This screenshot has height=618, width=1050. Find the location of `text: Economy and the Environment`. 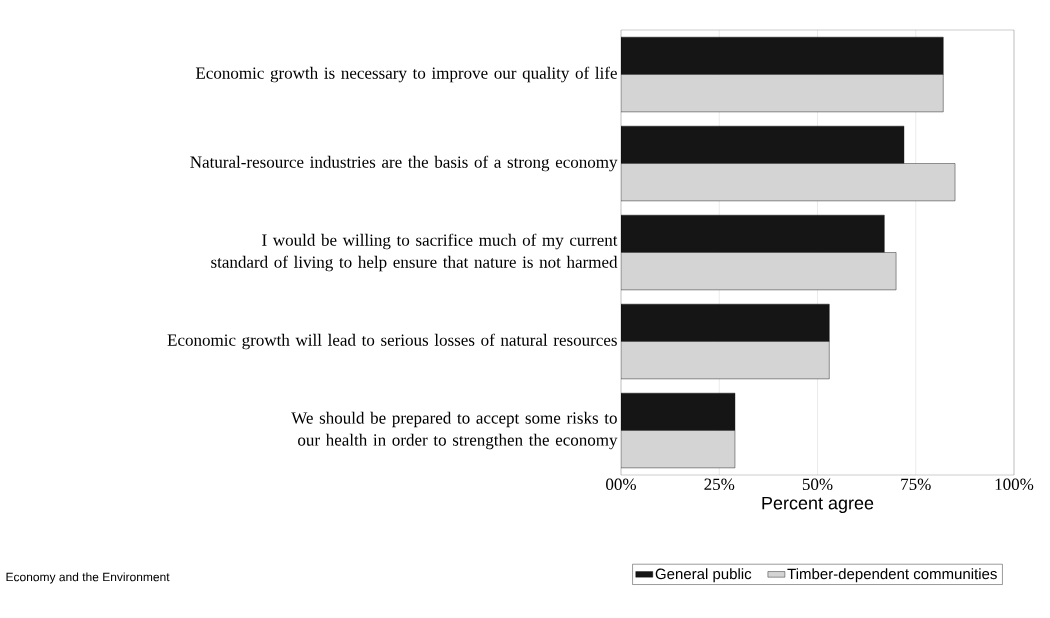

text: Economy and the Environment is located at coordinates (88, 578).